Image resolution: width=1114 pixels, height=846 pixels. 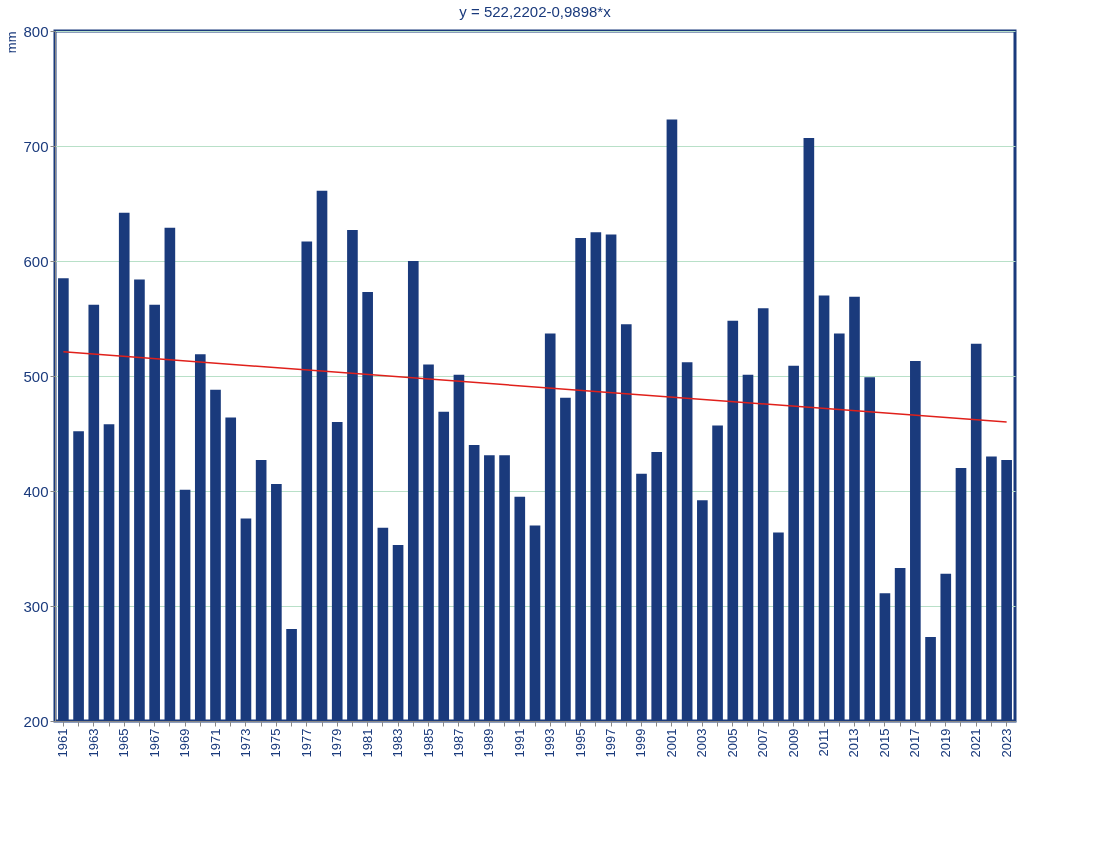 What do you see at coordinates (535, 11) in the screenshot?
I see `chart-title: y = 522,2202-0,9898*x` at bounding box center [535, 11].